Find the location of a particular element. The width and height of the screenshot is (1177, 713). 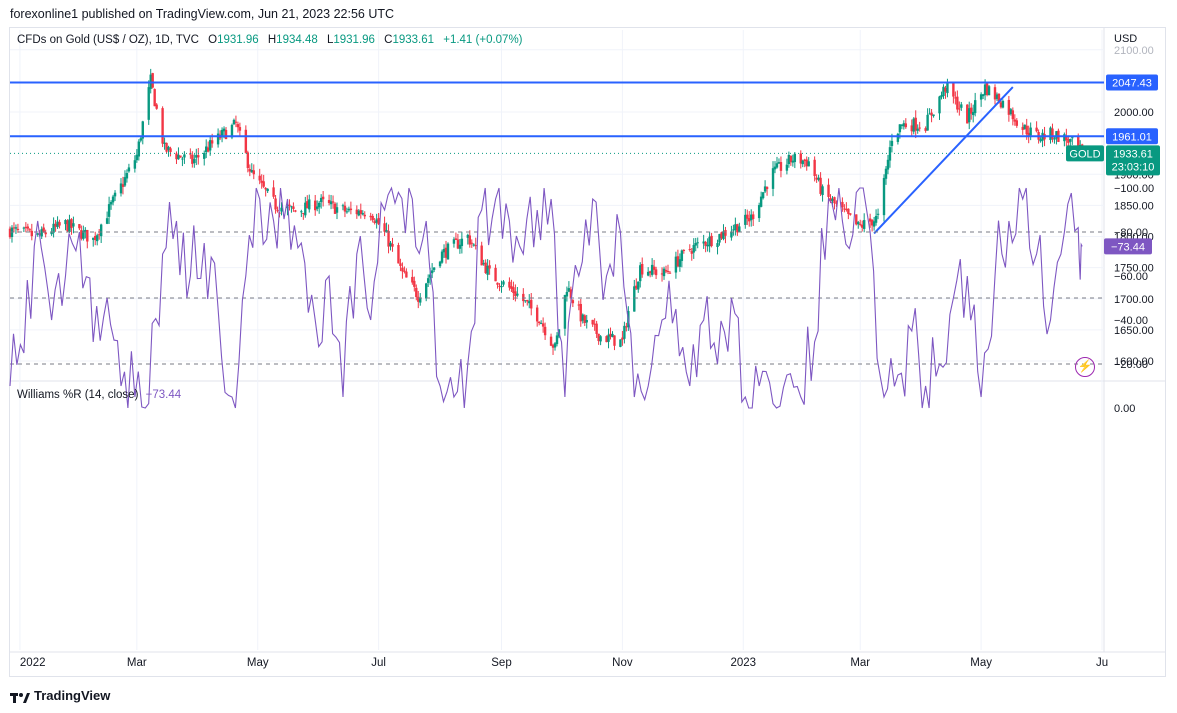

time-tick-label: 2023 is located at coordinates (744, 663).